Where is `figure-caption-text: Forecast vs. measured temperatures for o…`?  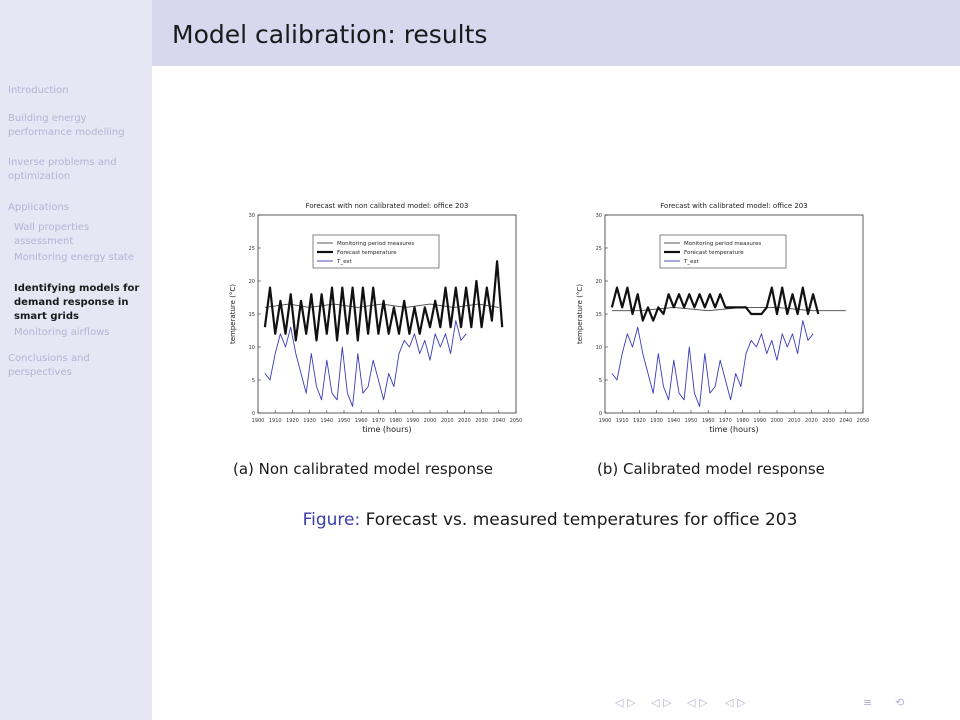
figure-caption-text: Forecast vs. measured temperatures for o… is located at coordinates (581, 520).